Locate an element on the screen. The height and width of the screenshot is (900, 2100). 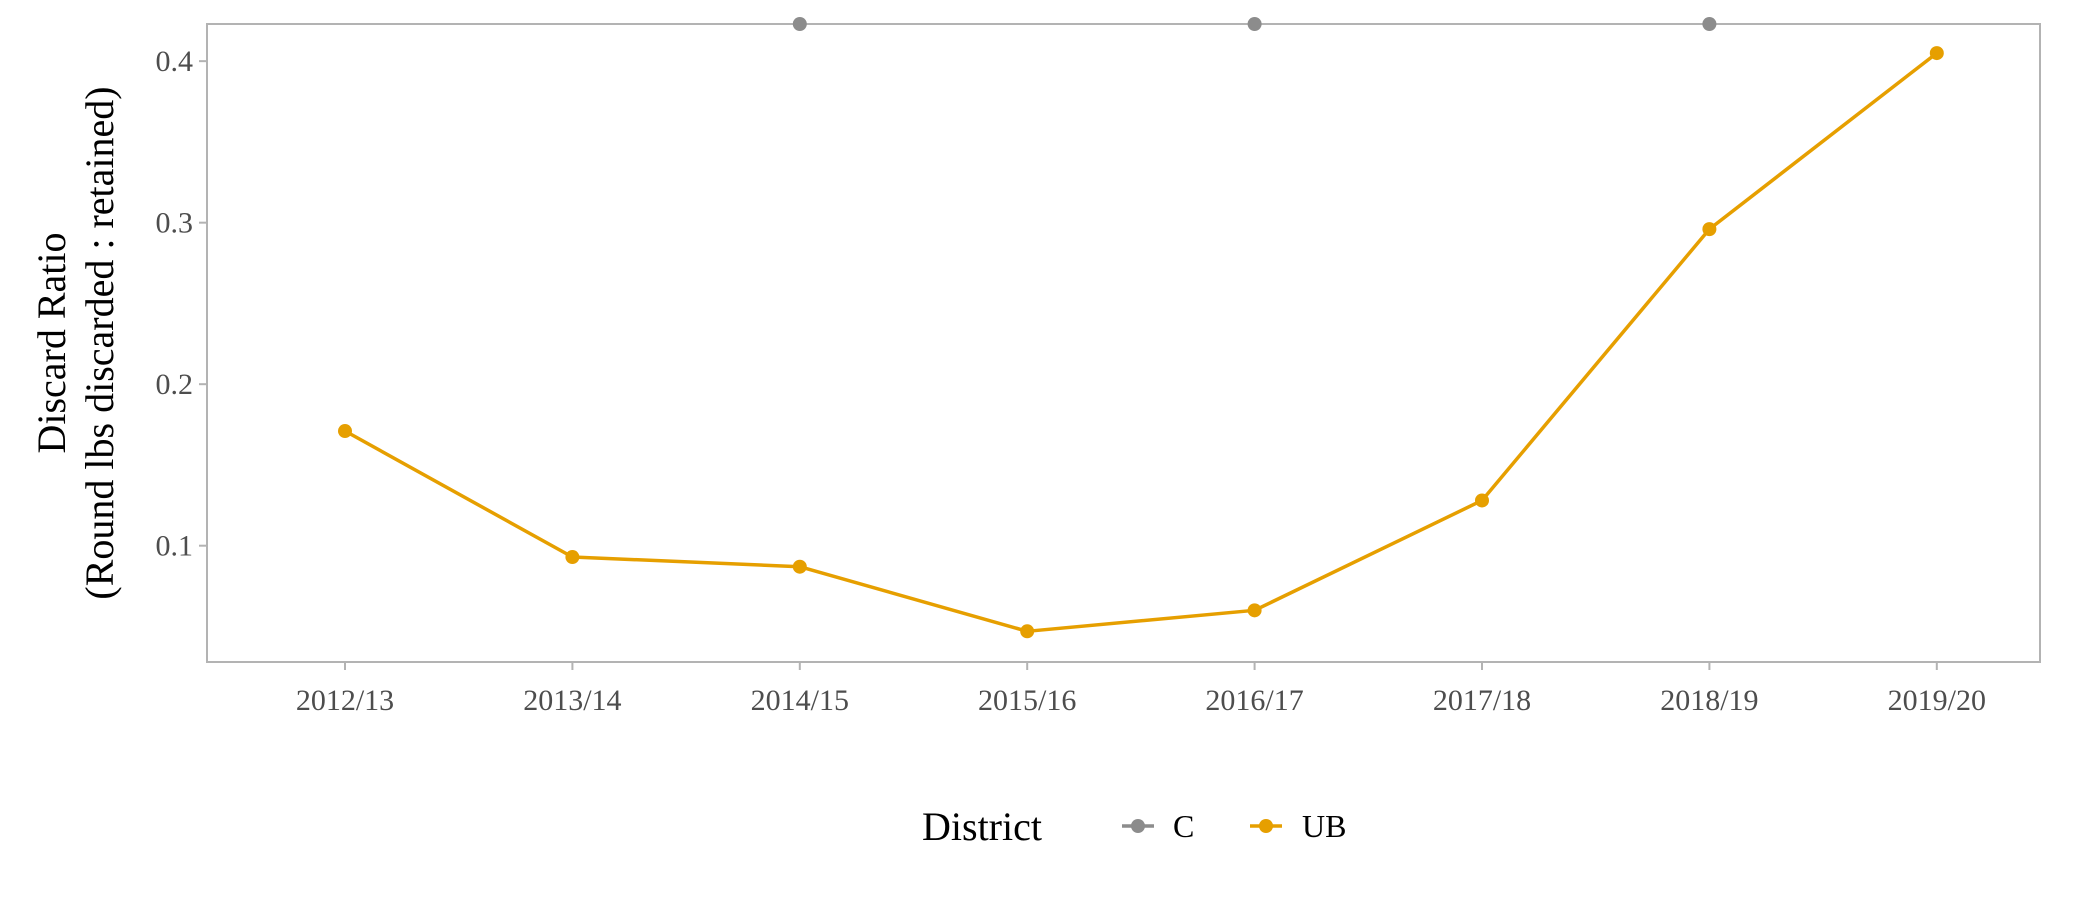
x-tick-label: 2018/19 is located at coordinates (1709, 700).